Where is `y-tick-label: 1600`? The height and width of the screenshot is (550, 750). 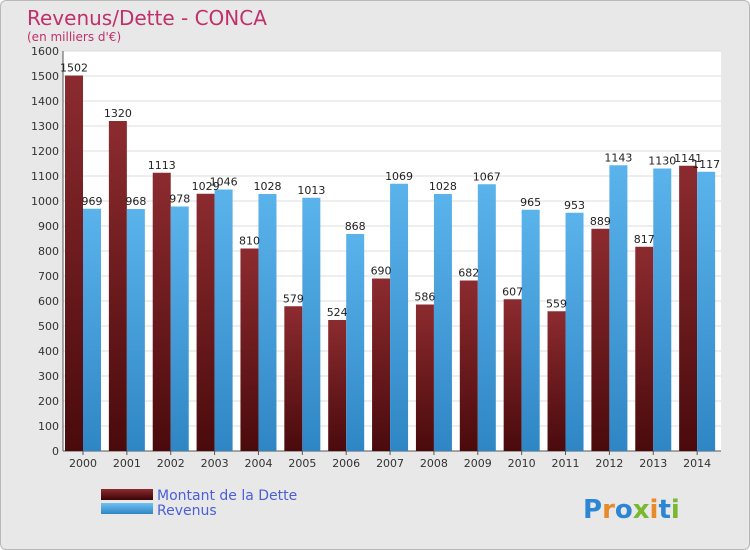 y-tick-label: 1600 is located at coordinates (45, 51).